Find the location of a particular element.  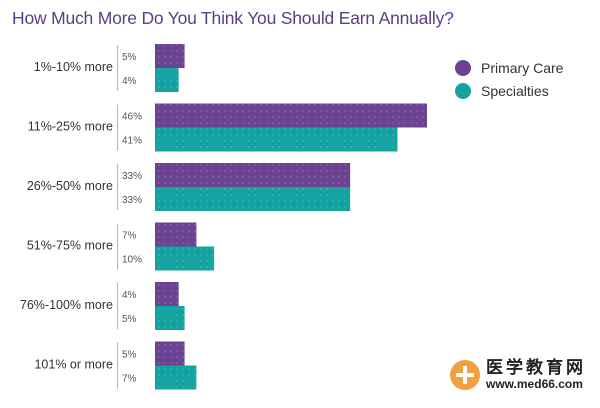

watermark-url: www.med66.com is located at coordinates (534, 383).